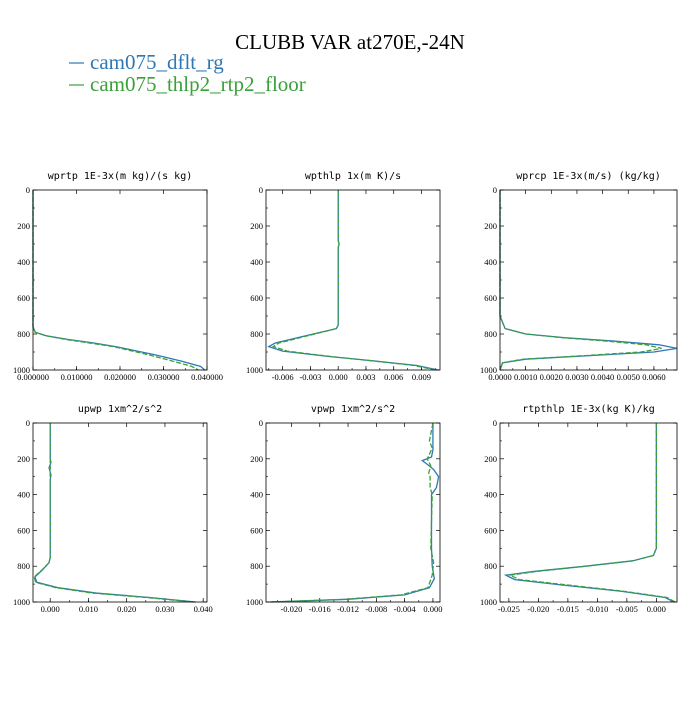  Describe the element at coordinates (310, 377) in the screenshot. I see `x-tick-label: -0.003` at that location.